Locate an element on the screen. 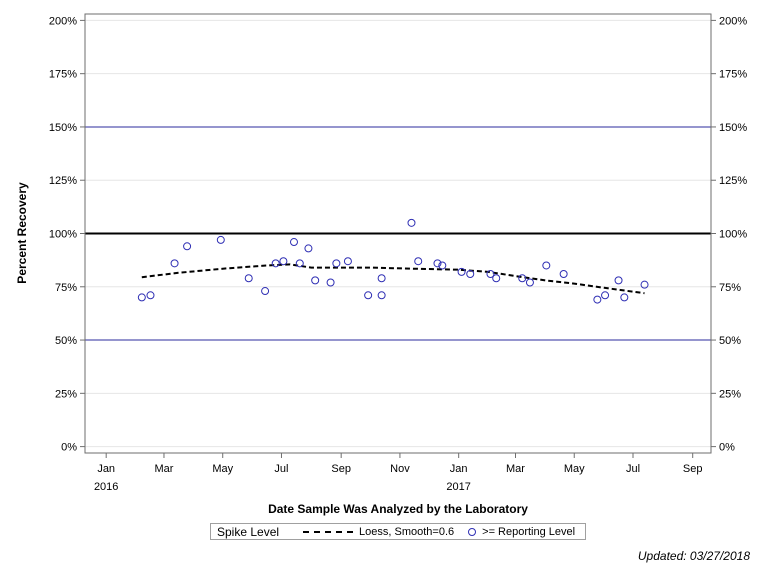 Image resolution: width=768 pixels, height=576 pixels. y-tick-label: 25% is located at coordinates (66, 394).